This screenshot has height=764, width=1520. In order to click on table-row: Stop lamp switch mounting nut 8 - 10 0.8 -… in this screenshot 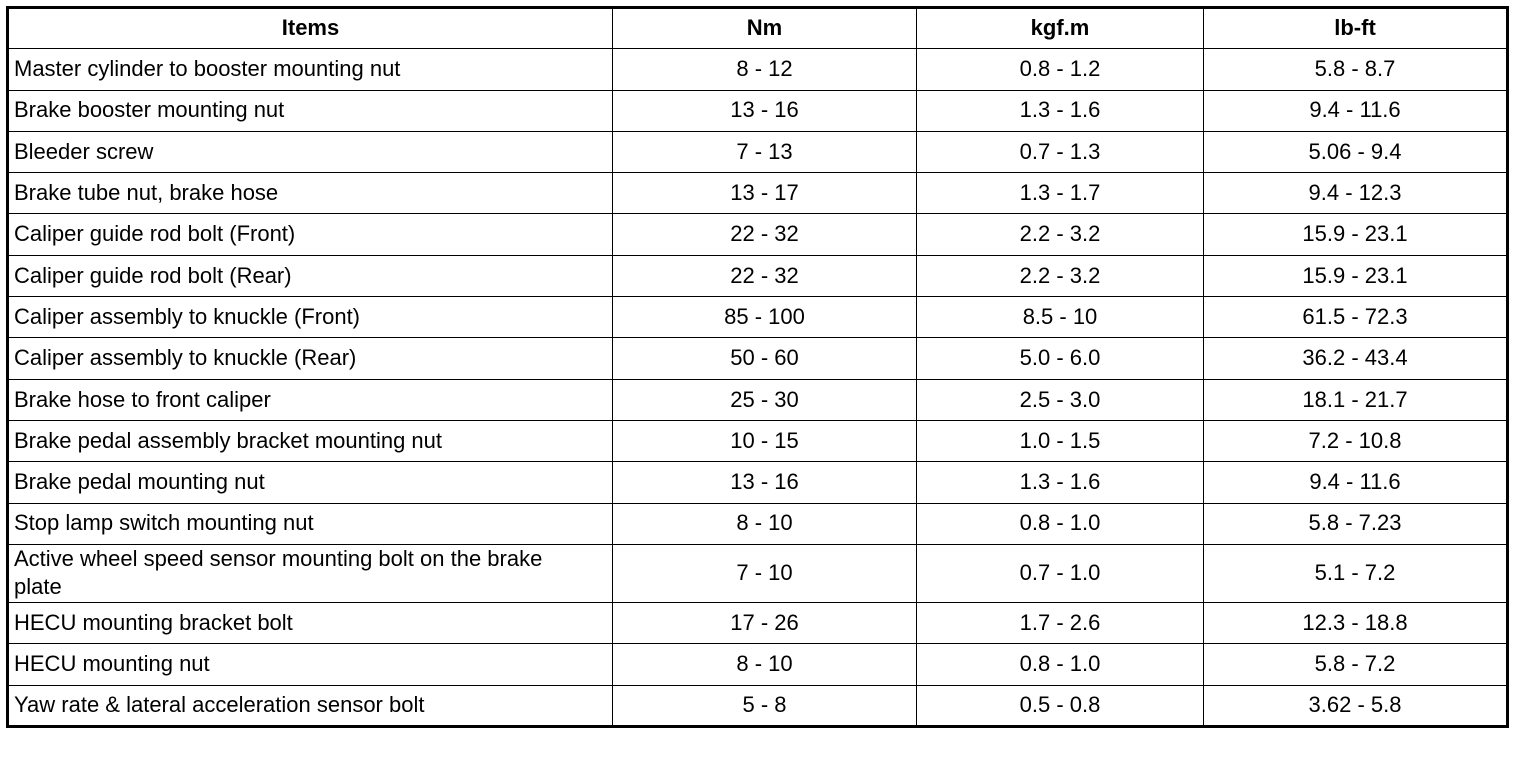, I will do `click(757, 523)`.